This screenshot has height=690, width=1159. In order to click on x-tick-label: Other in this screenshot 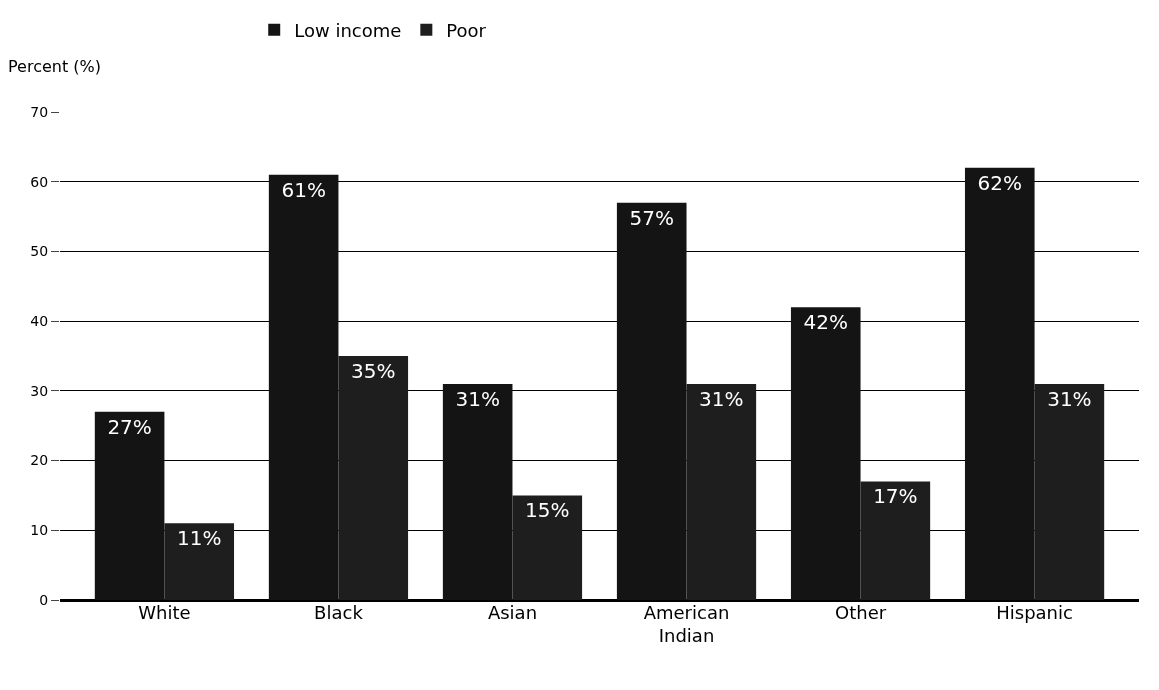, I will do `click(861, 612)`.